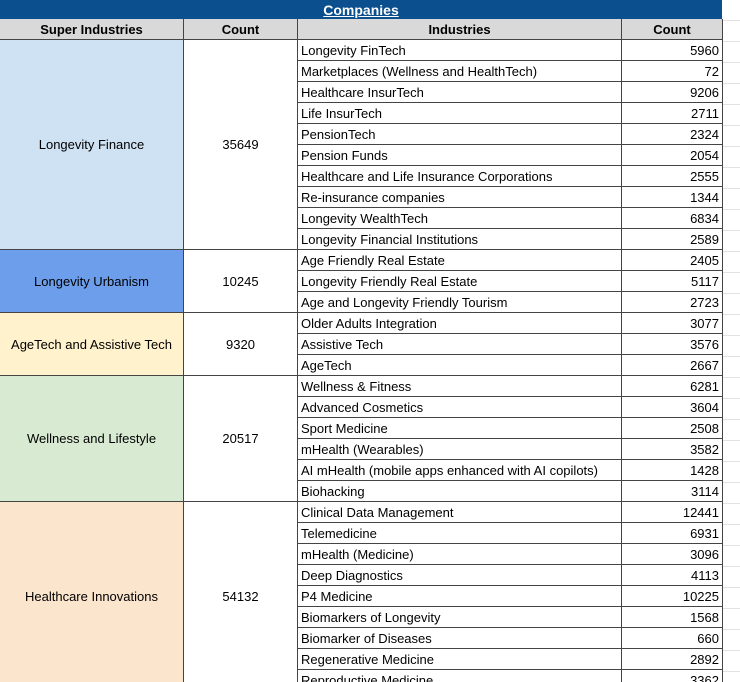 Image resolution: width=740 pixels, height=682 pixels. What do you see at coordinates (672, 533) in the screenshot?
I see `industry-count: 6931` at bounding box center [672, 533].